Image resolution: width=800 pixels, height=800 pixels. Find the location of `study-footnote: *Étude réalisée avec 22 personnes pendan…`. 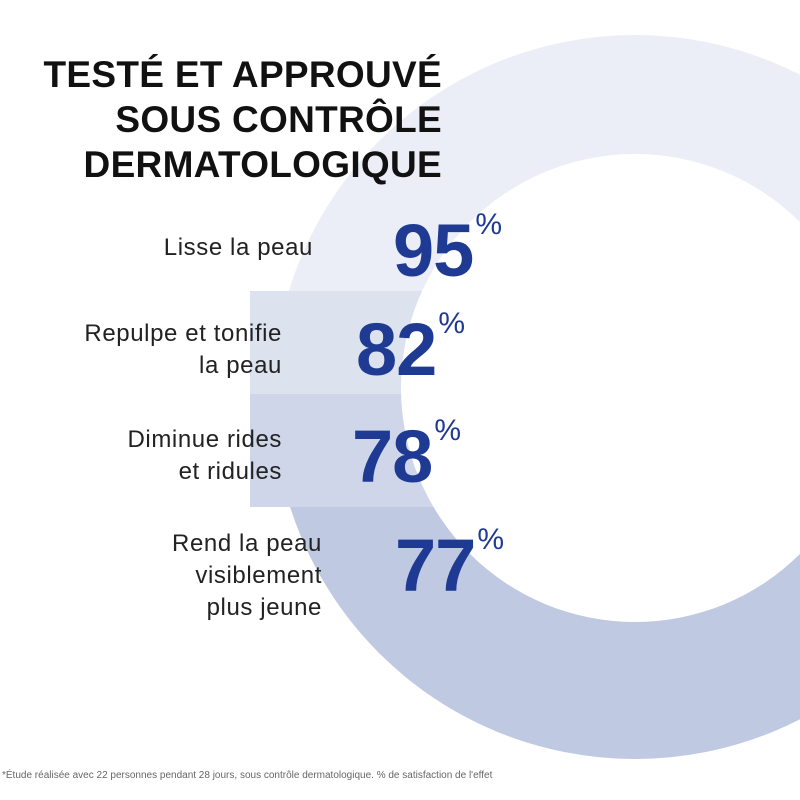

study-footnote: *Étude réalisée avec 22 personnes pendan… is located at coordinates (247, 775).